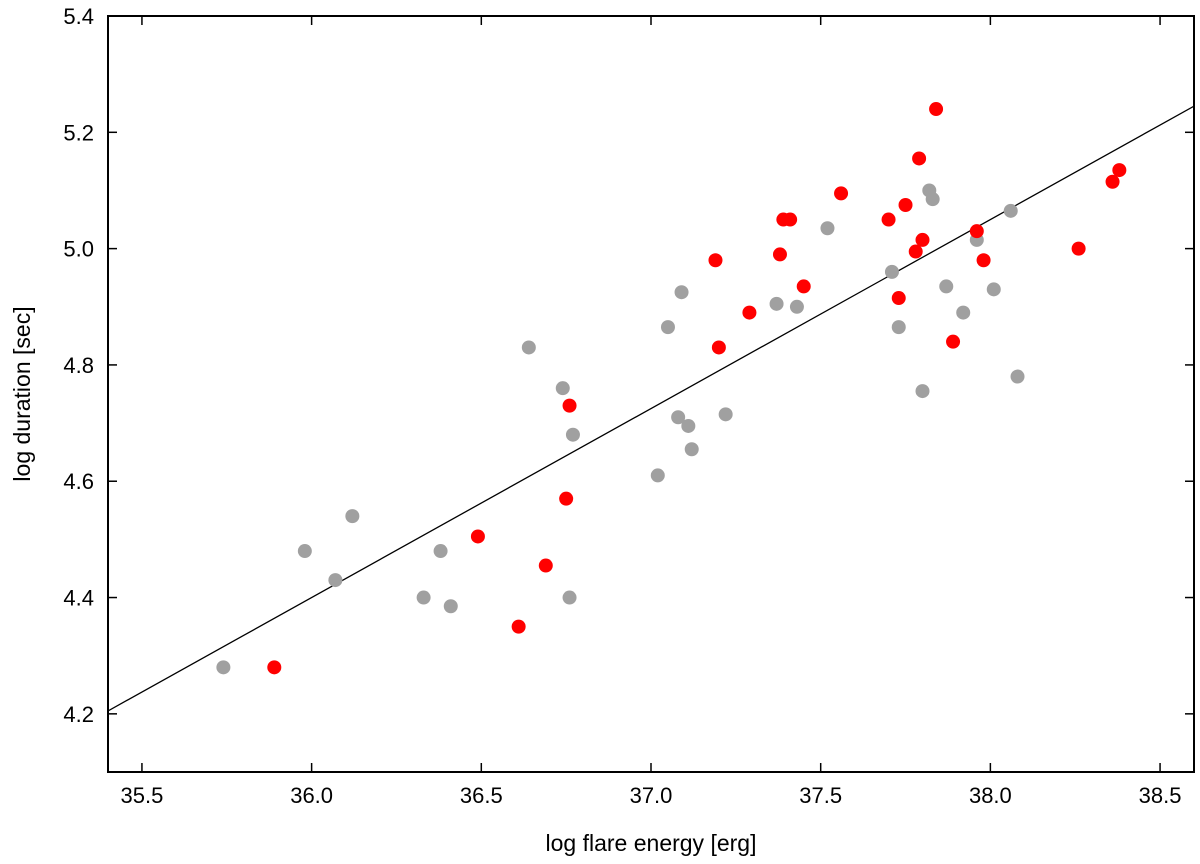 Image resolution: width=1200 pixels, height=864 pixels. I want to click on y-tick-label: 5.0, so click(78, 249).